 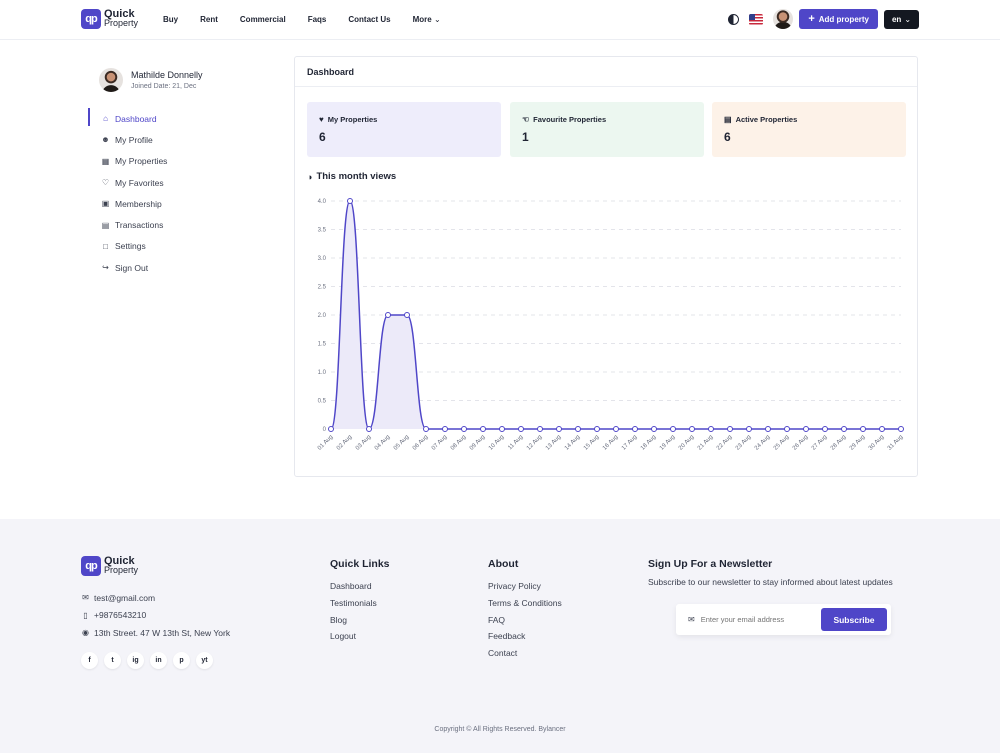 What do you see at coordinates (131, 203) in the screenshot?
I see `sidebar-item-membership: ▣ Membership` at bounding box center [131, 203].